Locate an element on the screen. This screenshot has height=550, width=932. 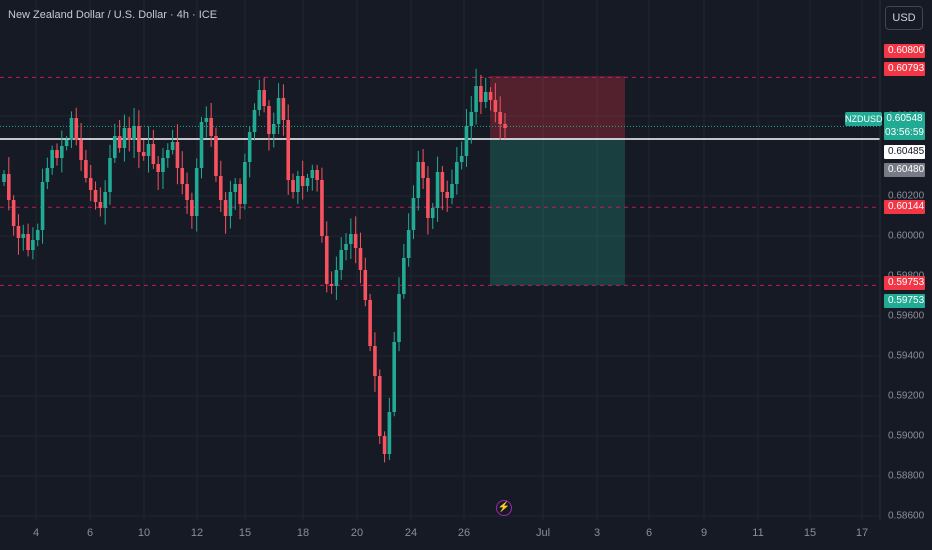
price-axis-label: 0.59200 is located at coordinates (906, 396).